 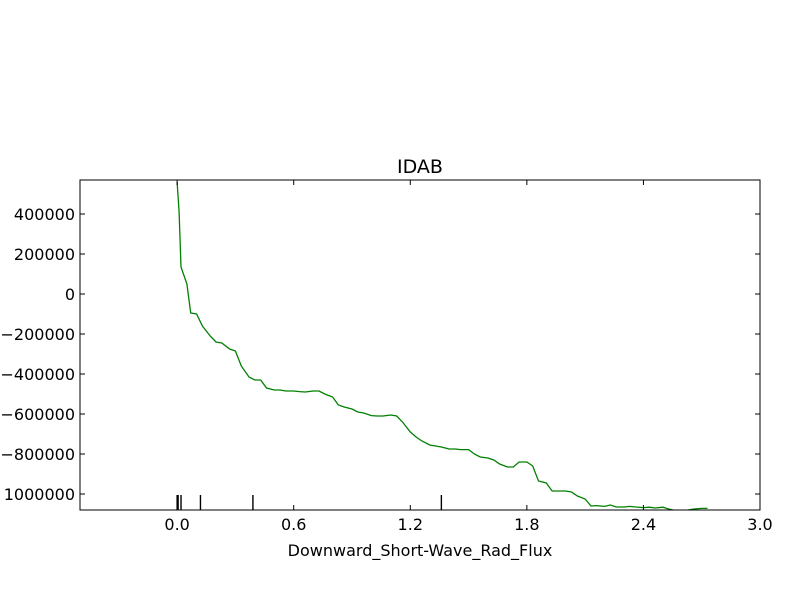 I want to click on x-tick-label: 3.0, so click(x=759, y=524).